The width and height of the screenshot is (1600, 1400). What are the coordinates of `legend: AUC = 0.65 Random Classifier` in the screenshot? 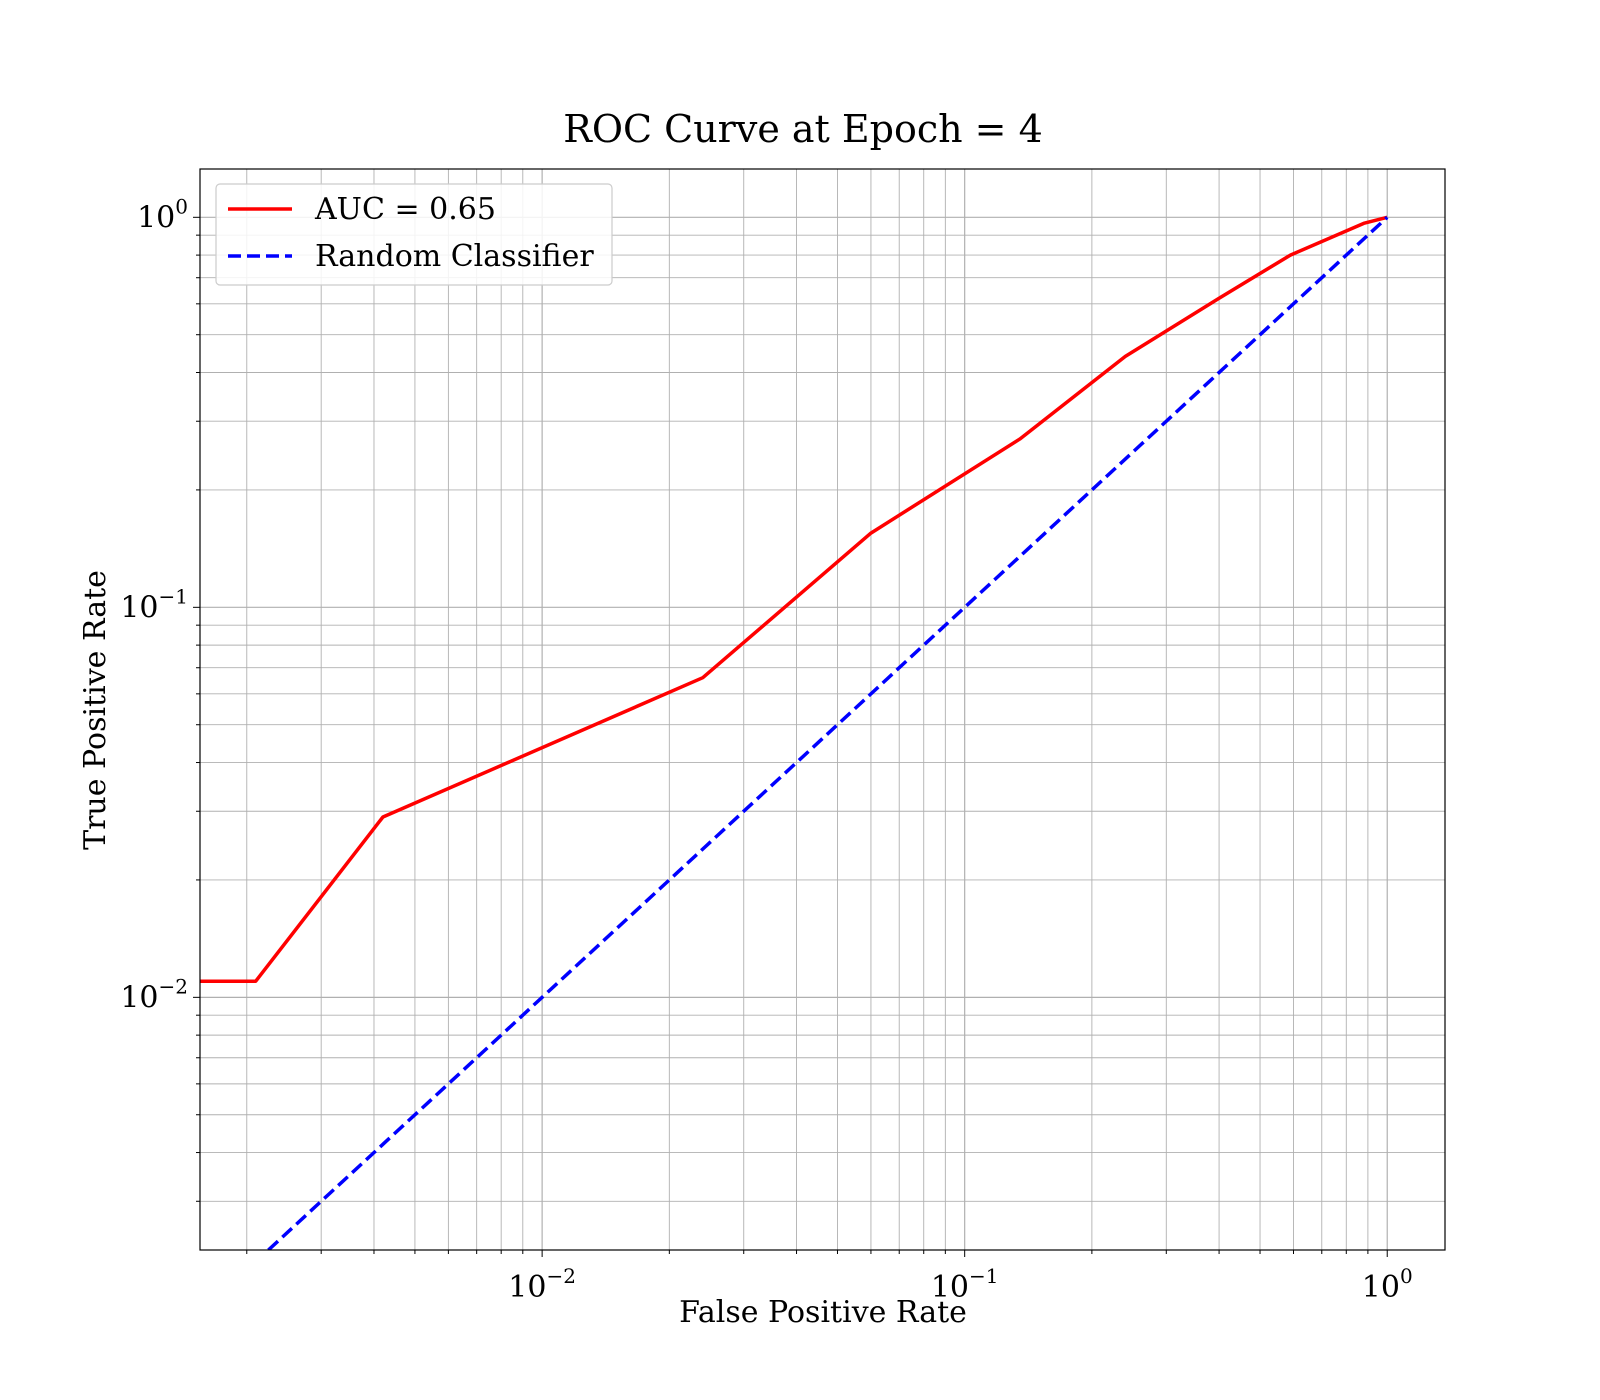 It's located at (414, 234).